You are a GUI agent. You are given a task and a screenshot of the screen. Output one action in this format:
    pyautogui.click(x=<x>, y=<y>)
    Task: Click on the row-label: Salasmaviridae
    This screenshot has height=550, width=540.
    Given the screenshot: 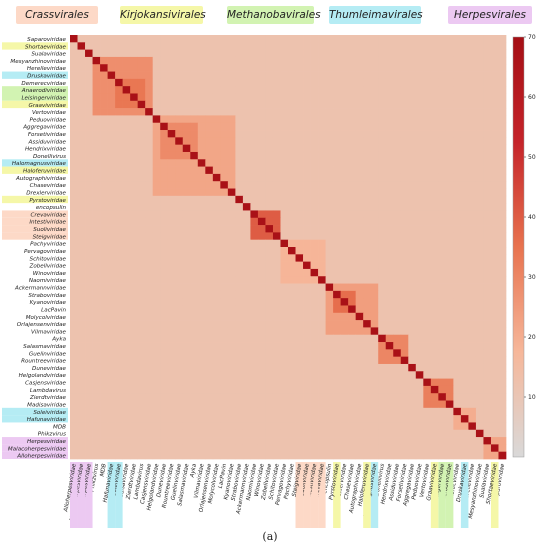 What is the action you would take?
    pyautogui.click(x=44, y=347)
    